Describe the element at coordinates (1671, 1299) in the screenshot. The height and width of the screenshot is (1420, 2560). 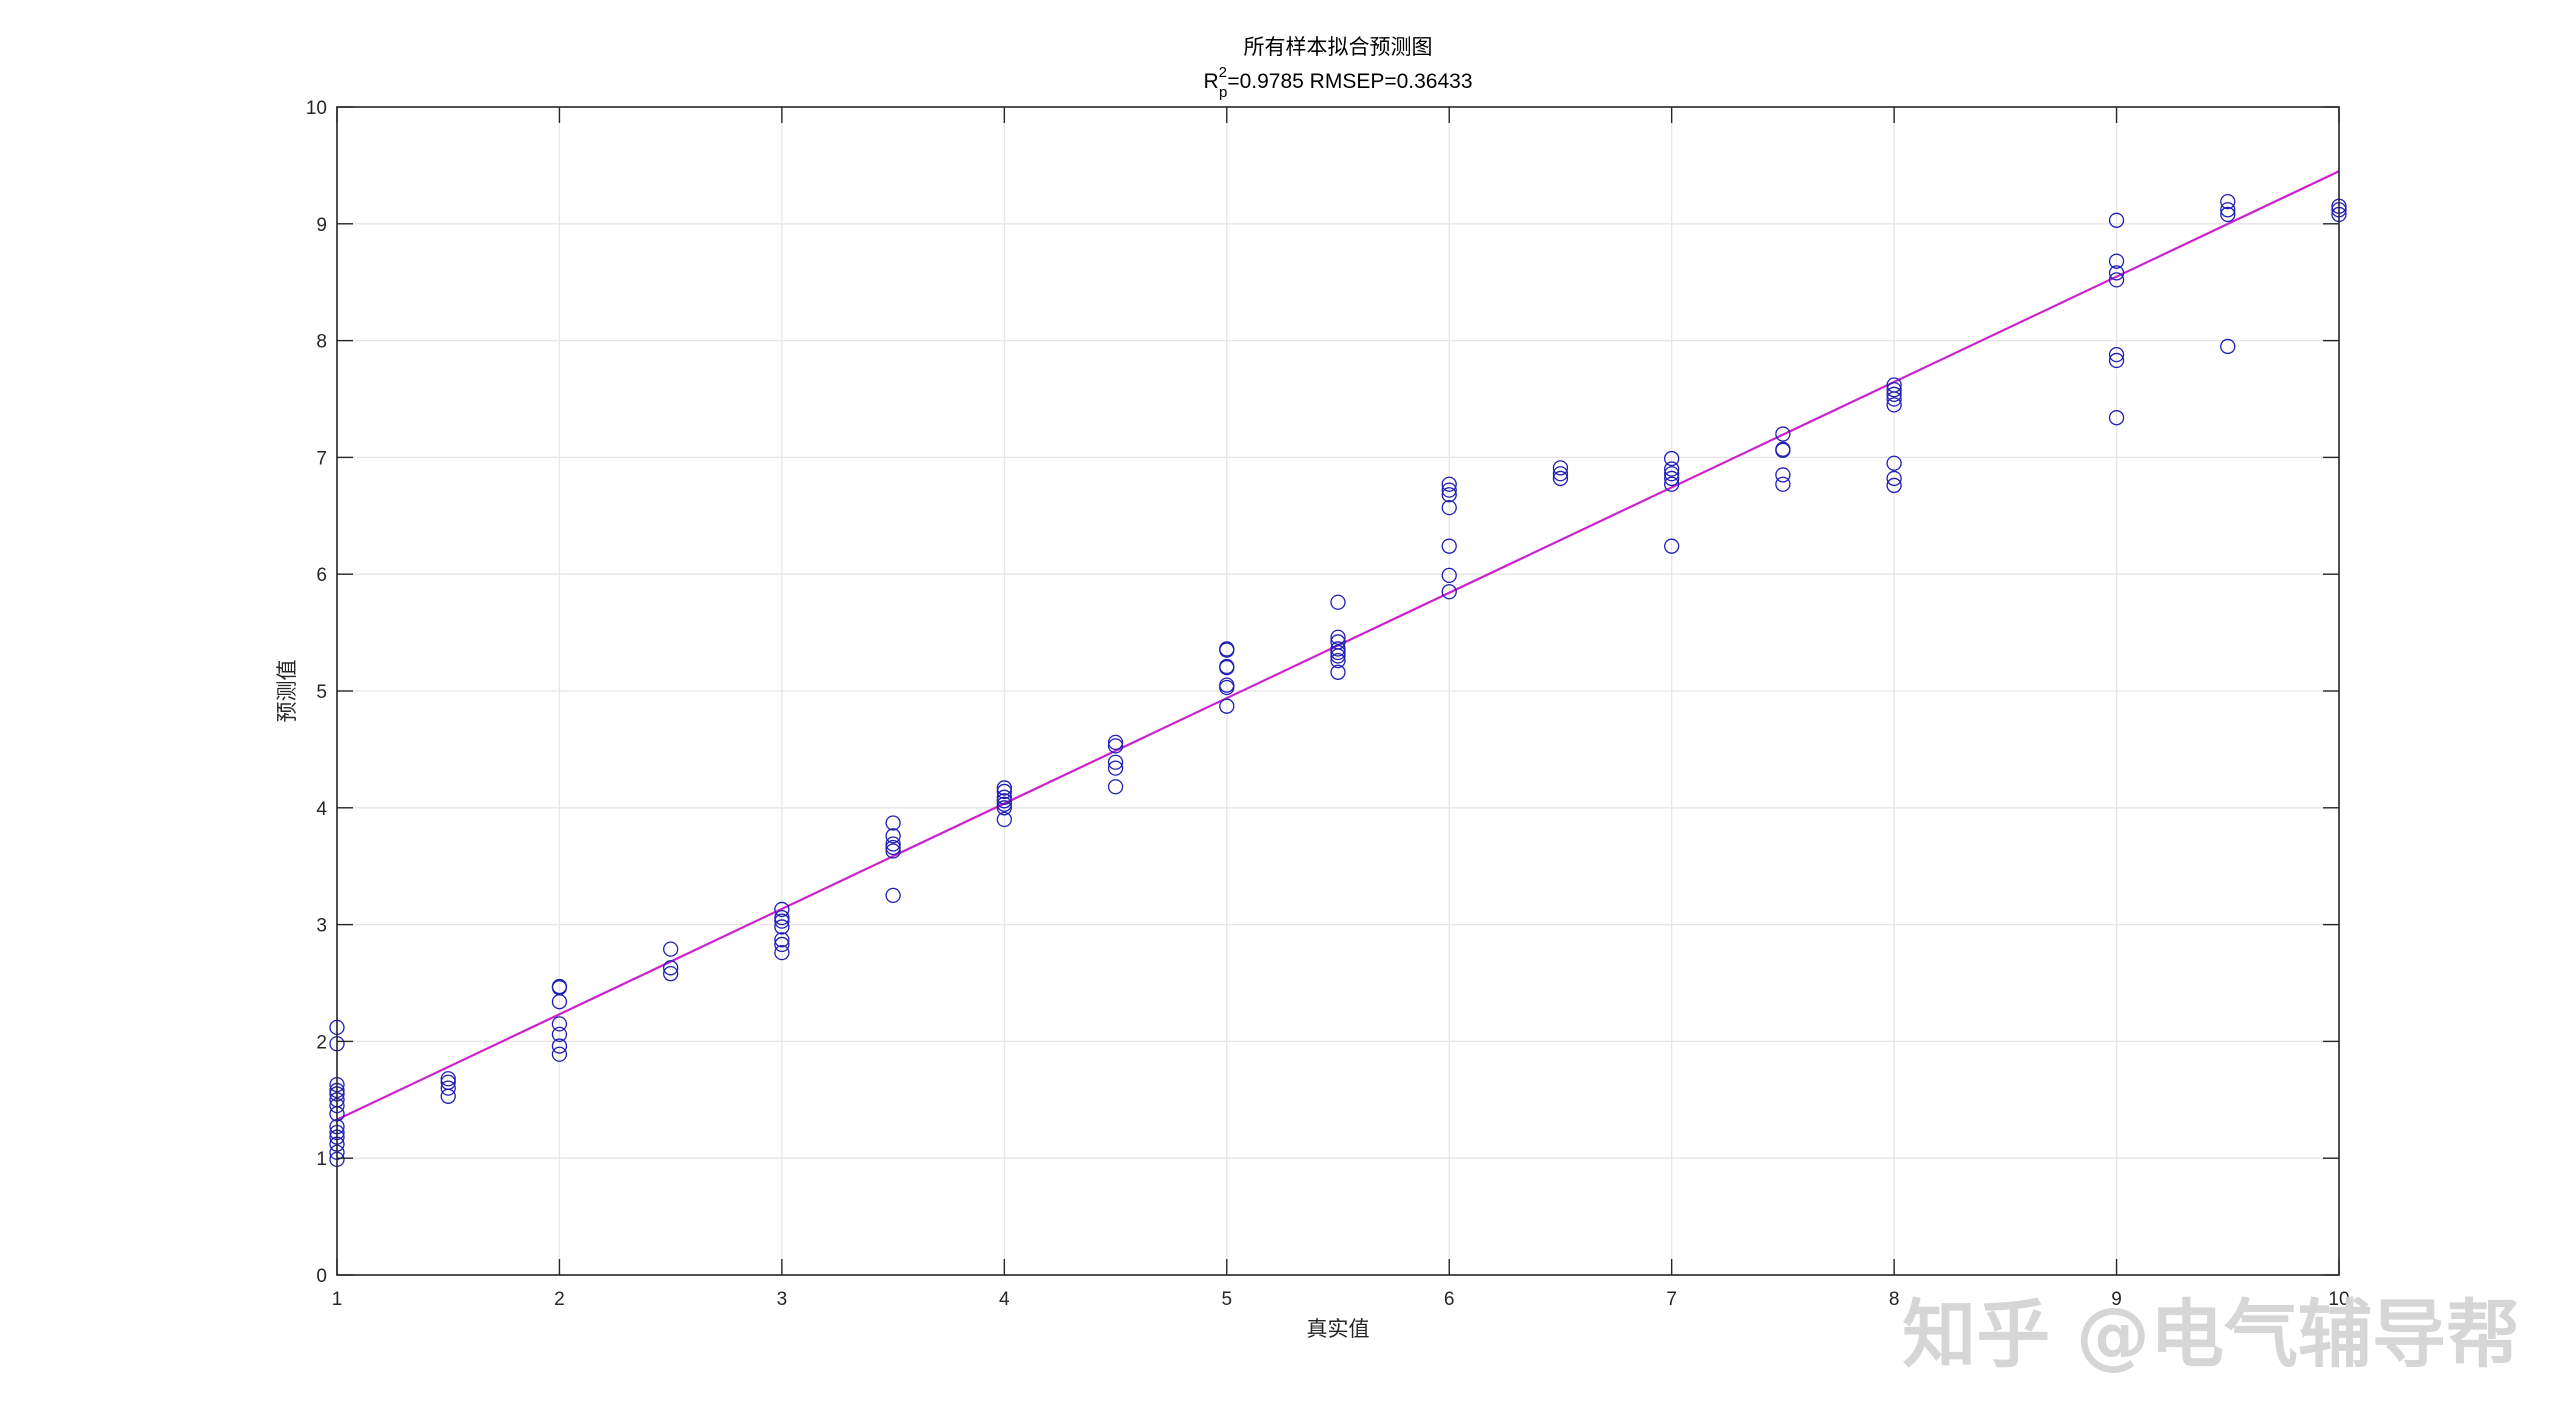
I see `x-tick-label: 7` at that location.